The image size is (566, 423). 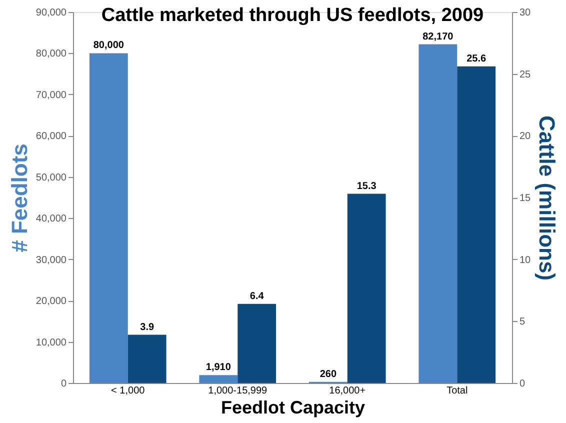 I want to click on x-tick-label: Total, so click(x=457, y=391).